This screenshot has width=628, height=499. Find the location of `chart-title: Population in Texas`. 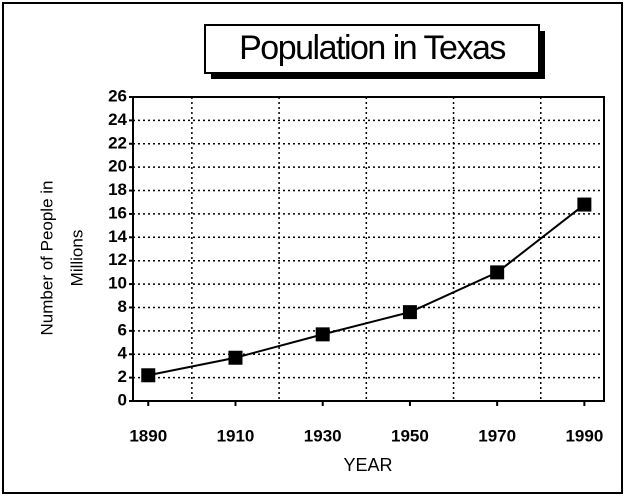

chart-title: Population in Texas is located at coordinates (372, 48).